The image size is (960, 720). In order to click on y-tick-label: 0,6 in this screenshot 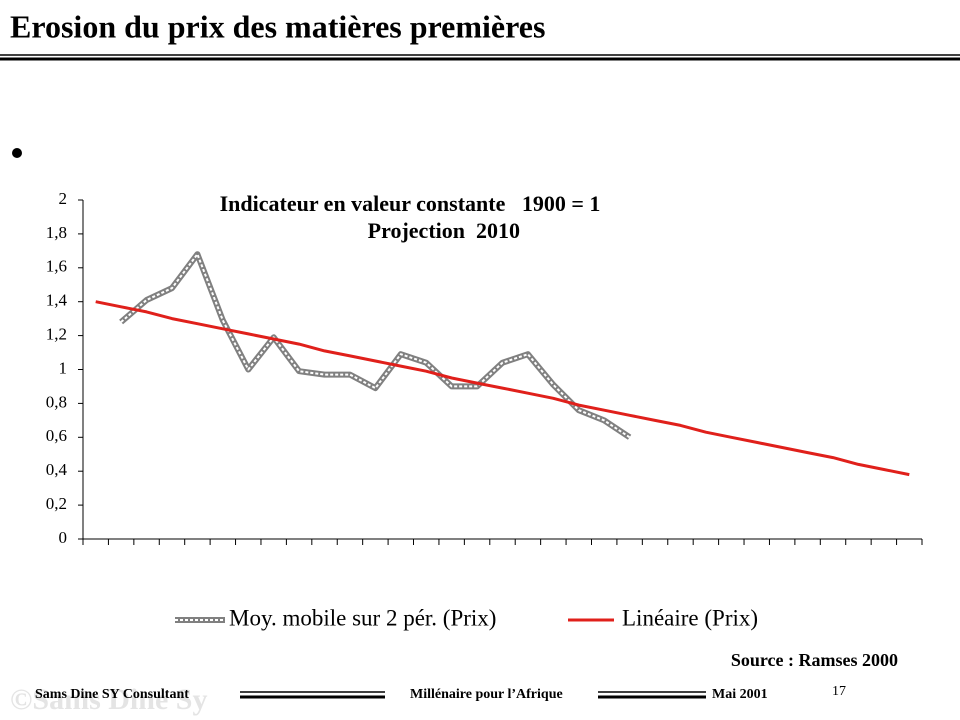, I will do `click(56, 435)`.